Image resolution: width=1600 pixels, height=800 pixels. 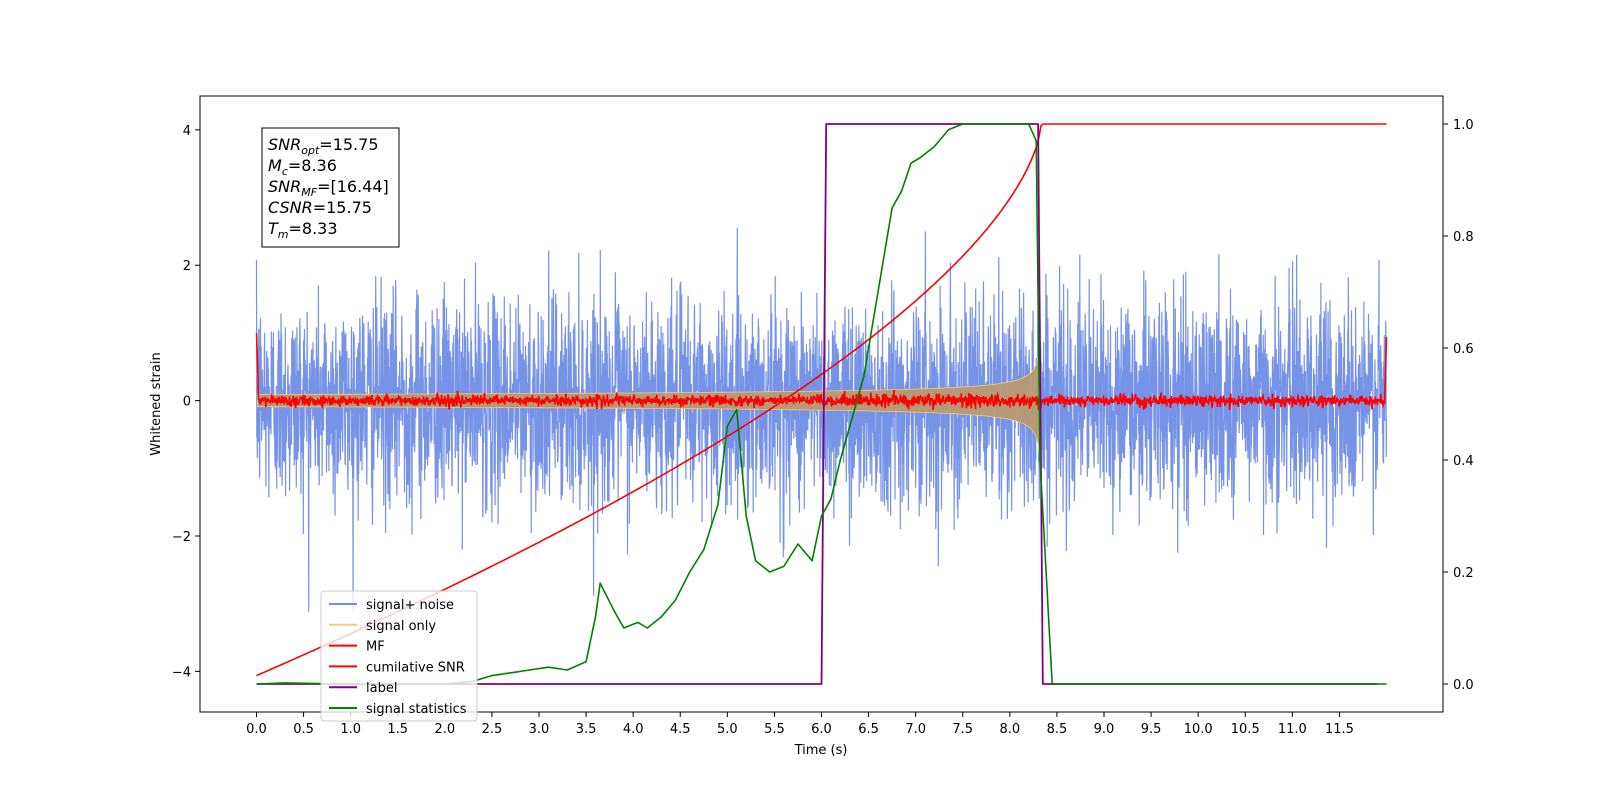 I want to click on x-tick-label: 10.5, so click(x=1245, y=729).